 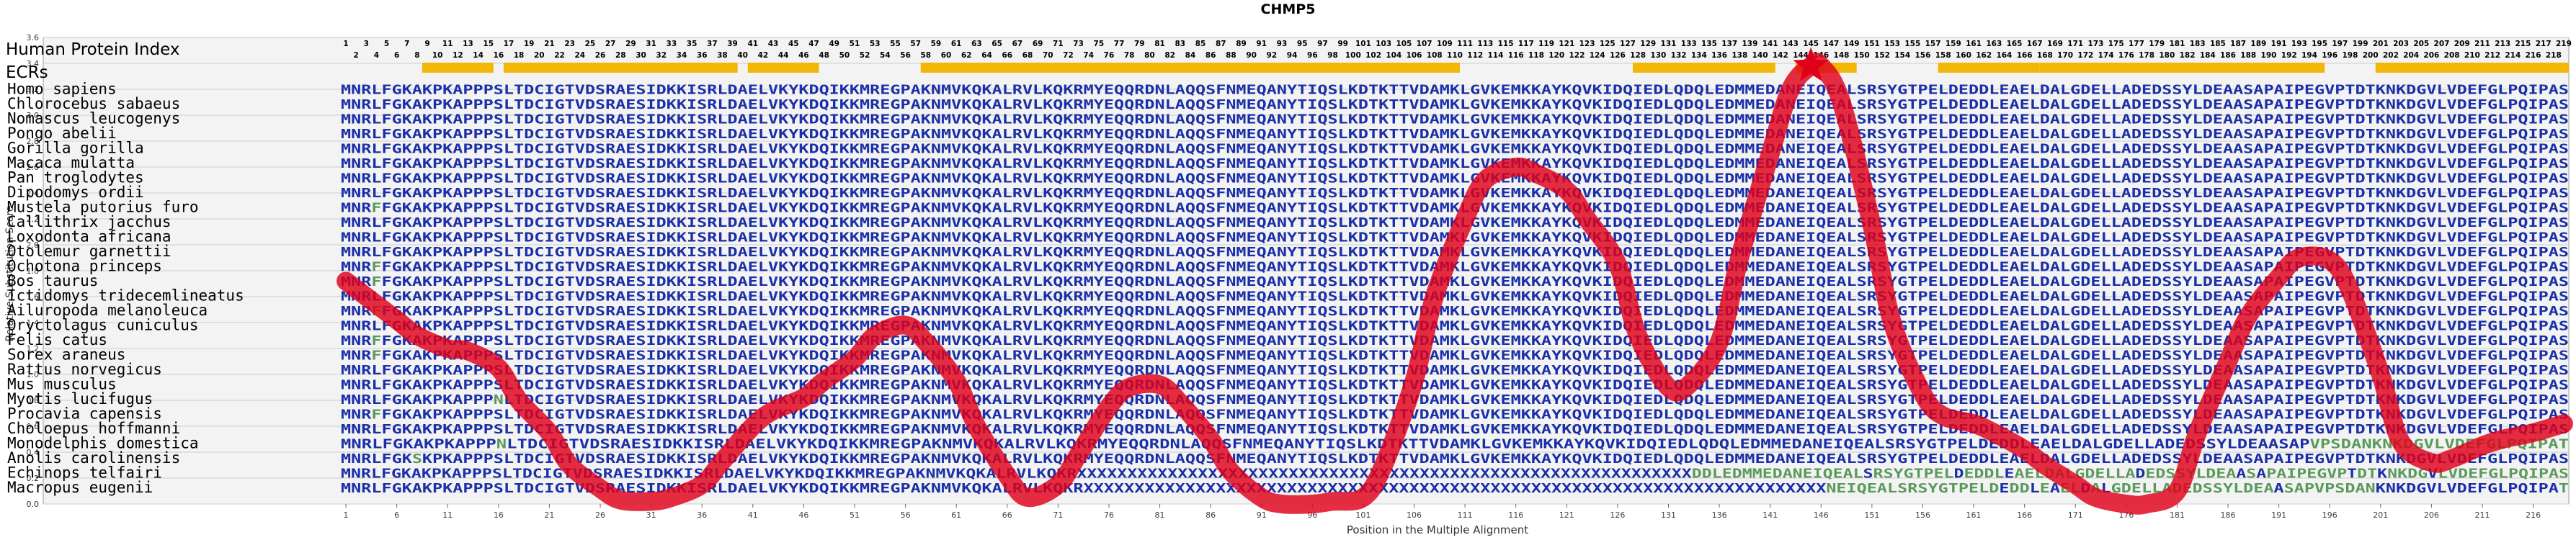 What do you see at coordinates (1363, 44) in the screenshot?
I see `human-index-number: 101` at bounding box center [1363, 44].